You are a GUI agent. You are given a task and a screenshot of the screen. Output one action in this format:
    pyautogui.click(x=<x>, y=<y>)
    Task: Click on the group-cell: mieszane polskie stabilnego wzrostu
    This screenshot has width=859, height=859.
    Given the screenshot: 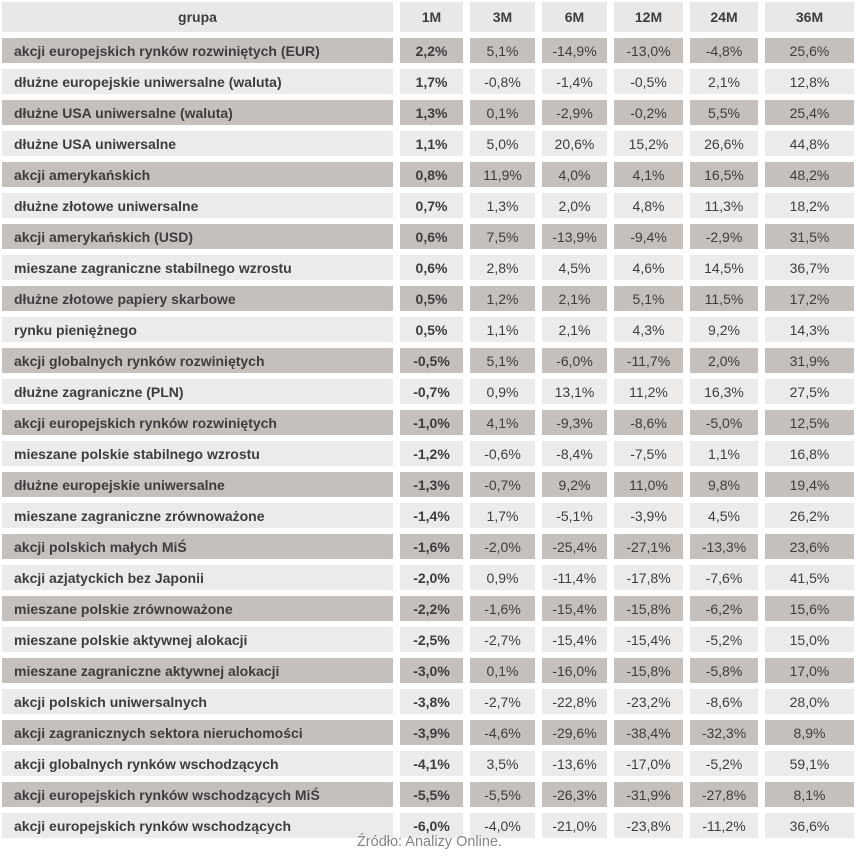 What is the action you would take?
    pyautogui.click(x=197, y=453)
    